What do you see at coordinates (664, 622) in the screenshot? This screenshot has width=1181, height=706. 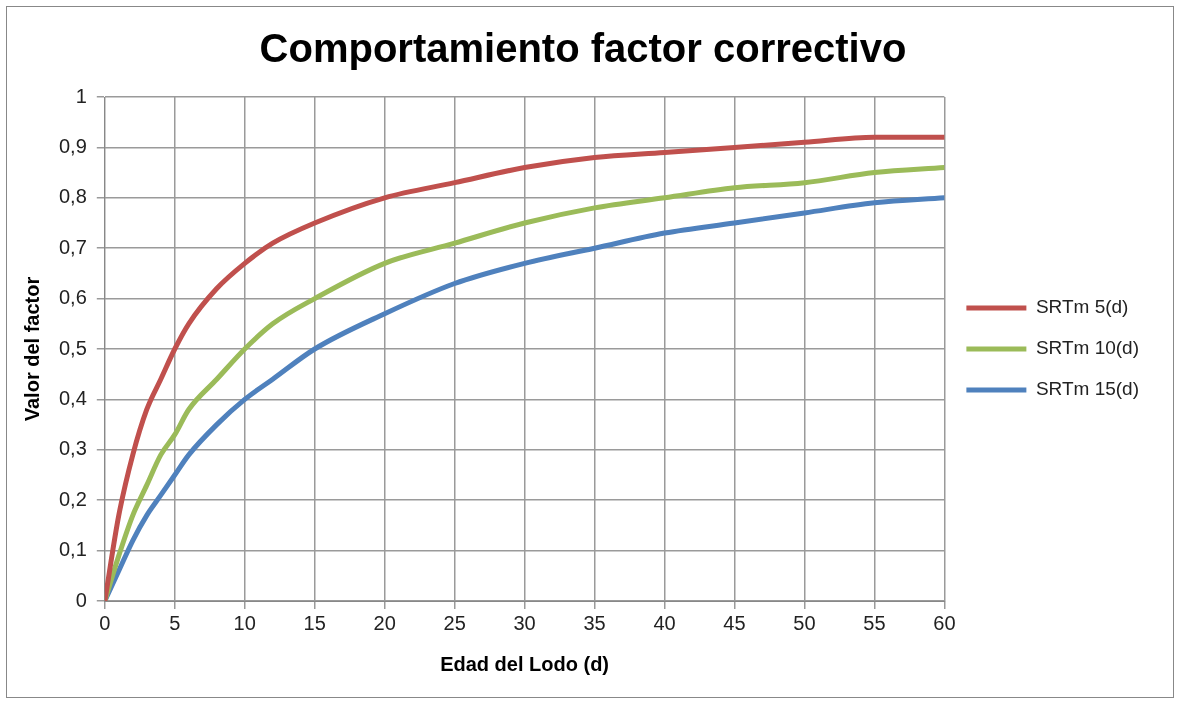 I see `x-tick-label: 40` at bounding box center [664, 622].